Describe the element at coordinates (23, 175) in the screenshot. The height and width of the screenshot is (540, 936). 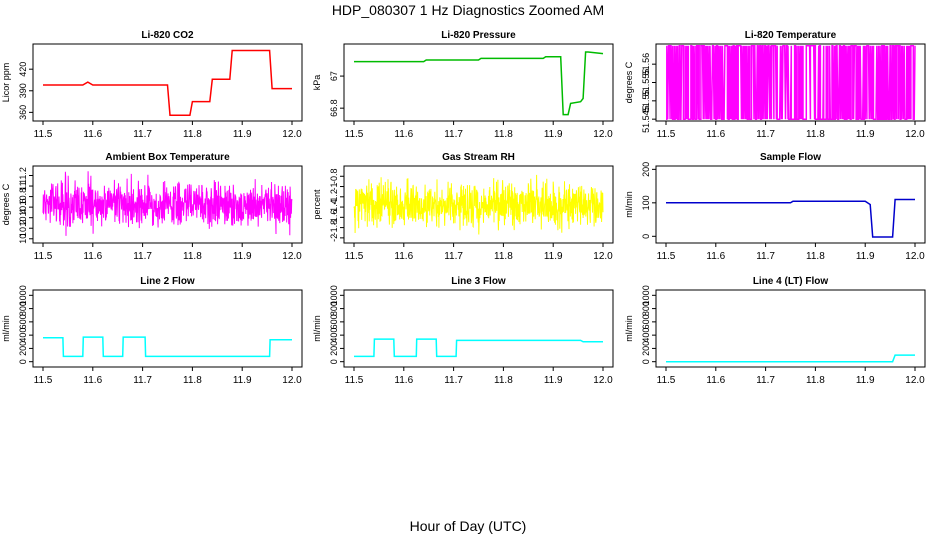
I see `y-tick-label: 11.2` at that location.